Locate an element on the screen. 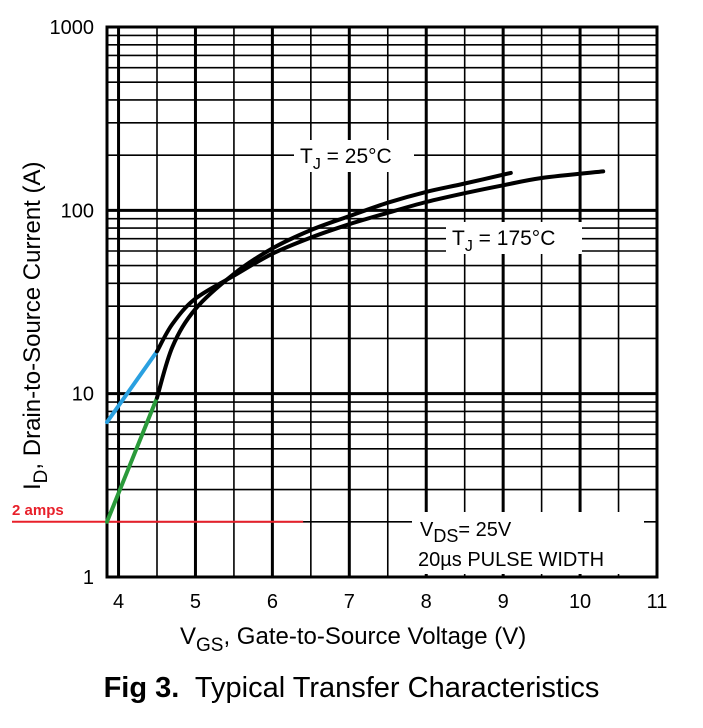 The width and height of the screenshot is (703, 728). x-axis-label: VGS, Gate-to-Source Voltage (V) is located at coordinates (353, 639).